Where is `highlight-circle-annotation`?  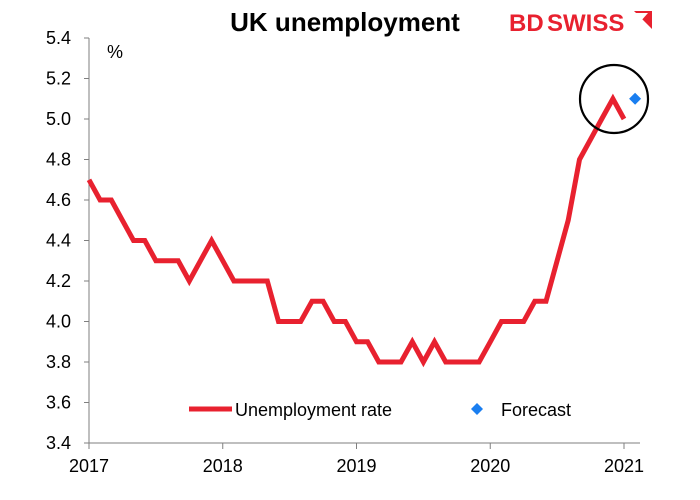 highlight-circle-annotation is located at coordinates (614, 99).